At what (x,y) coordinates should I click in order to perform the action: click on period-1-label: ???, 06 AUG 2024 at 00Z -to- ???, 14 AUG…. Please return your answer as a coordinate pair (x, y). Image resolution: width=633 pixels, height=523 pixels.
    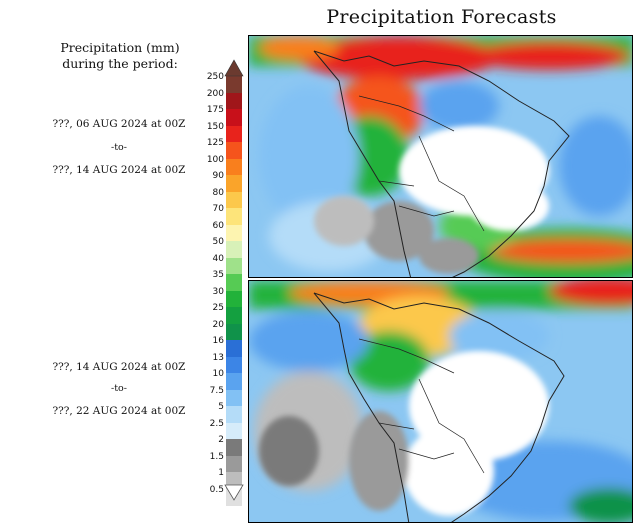
    Looking at the image, I should click on (119, 148).